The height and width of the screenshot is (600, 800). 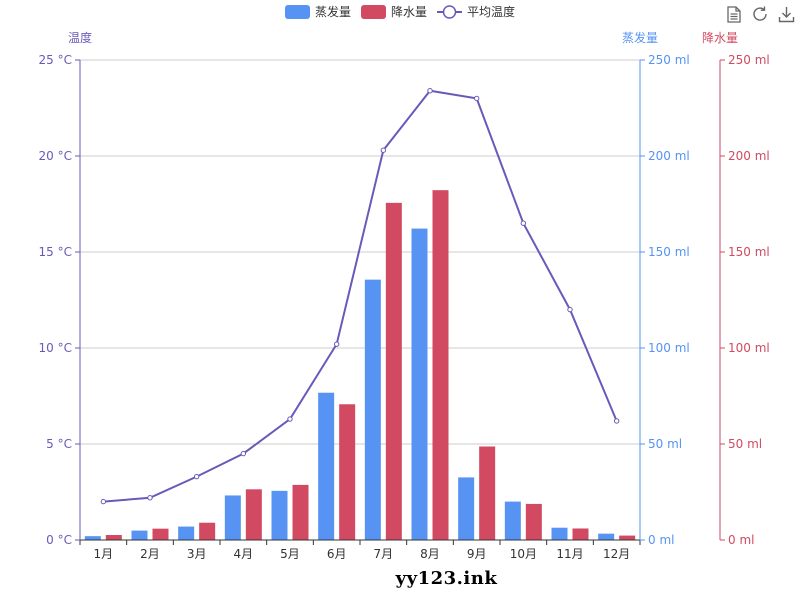 What do you see at coordinates (244, 554) in the screenshot?
I see `x-tick-label: 4月` at bounding box center [244, 554].